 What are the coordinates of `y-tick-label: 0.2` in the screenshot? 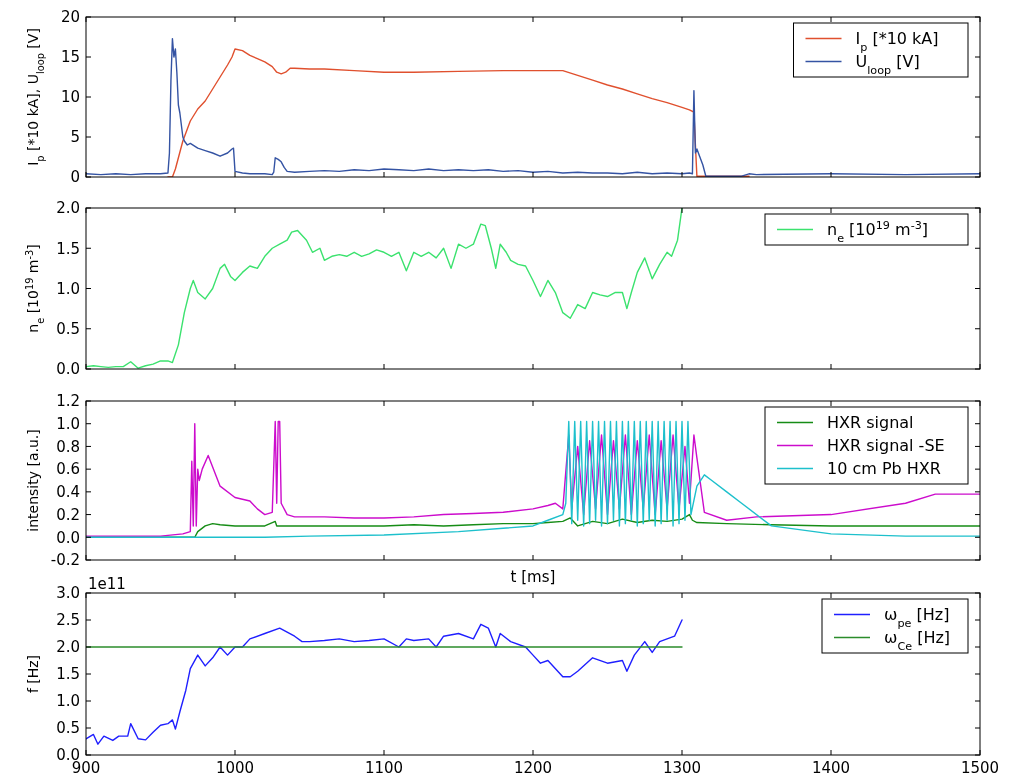 It's located at (68, 514).